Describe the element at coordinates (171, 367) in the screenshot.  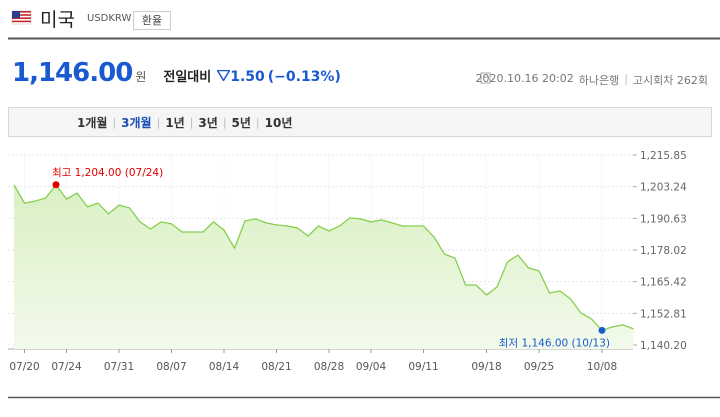
I see `x-tick-label: 08/07` at that location.